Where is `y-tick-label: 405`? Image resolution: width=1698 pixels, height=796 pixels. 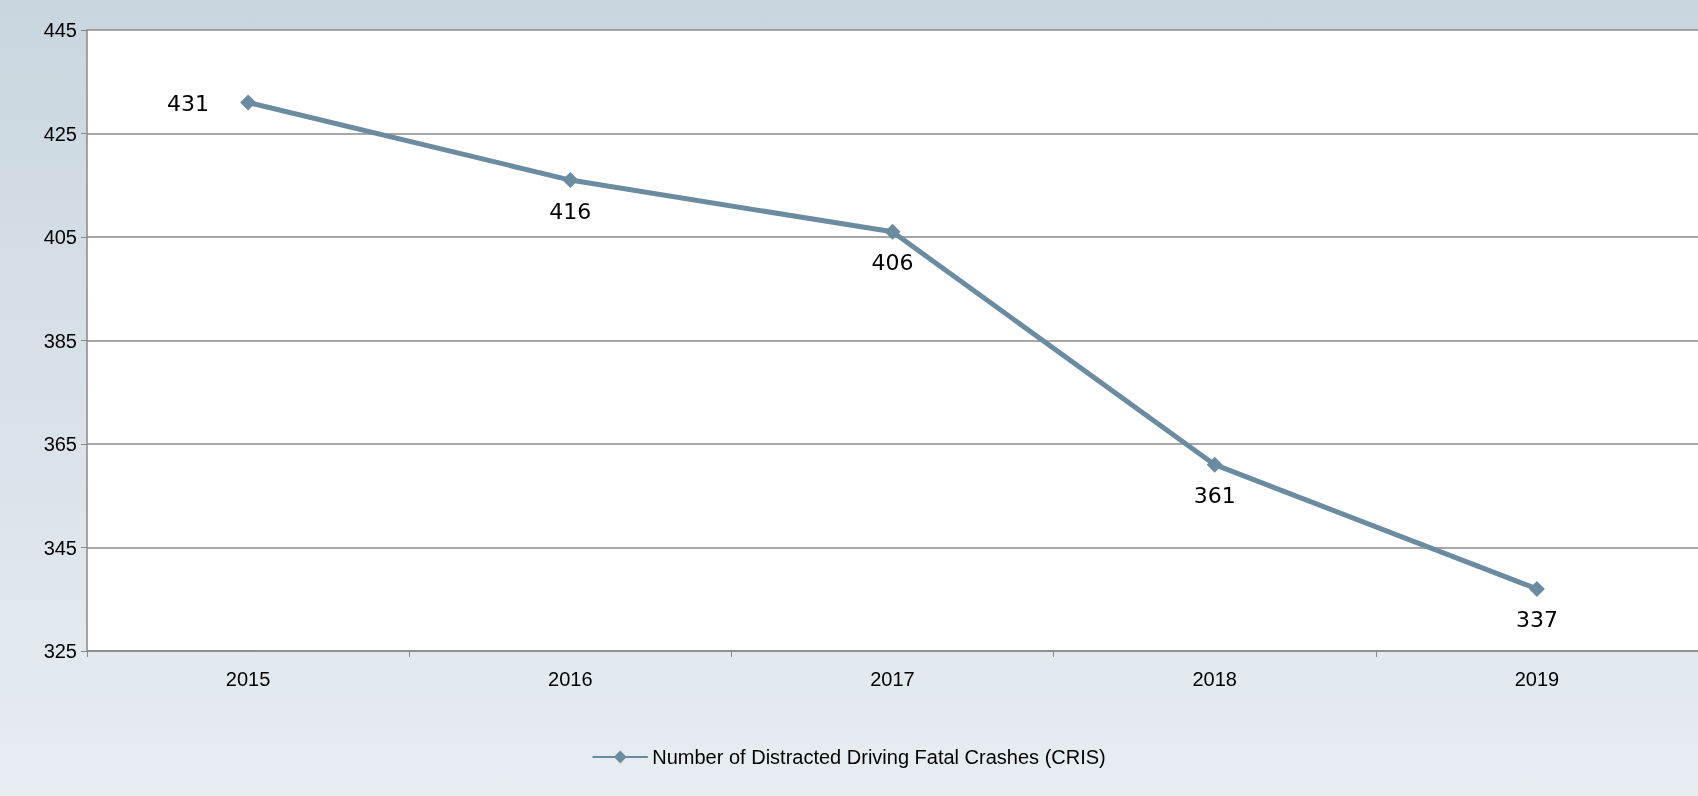 y-tick-label: 405 is located at coordinates (60, 237).